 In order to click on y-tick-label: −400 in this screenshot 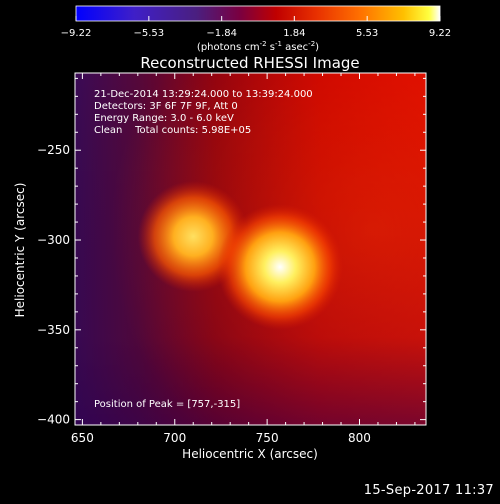, I will do `click(53, 420)`.